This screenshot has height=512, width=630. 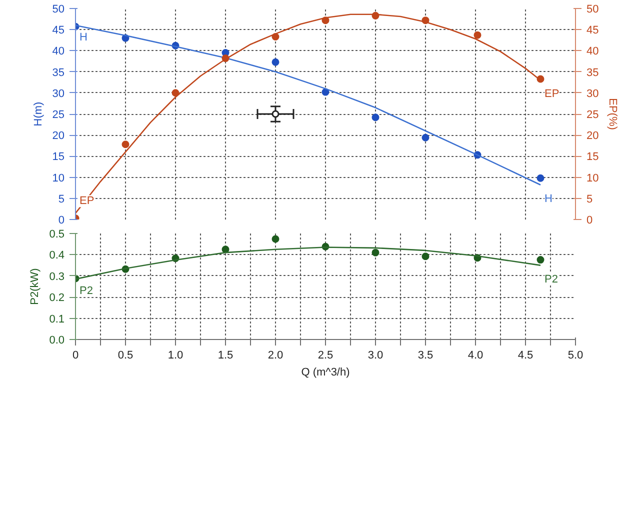 What do you see at coordinates (589, 199) in the screenshot?
I see `y2-tick-label: 5` at bounding box center [589, 199].